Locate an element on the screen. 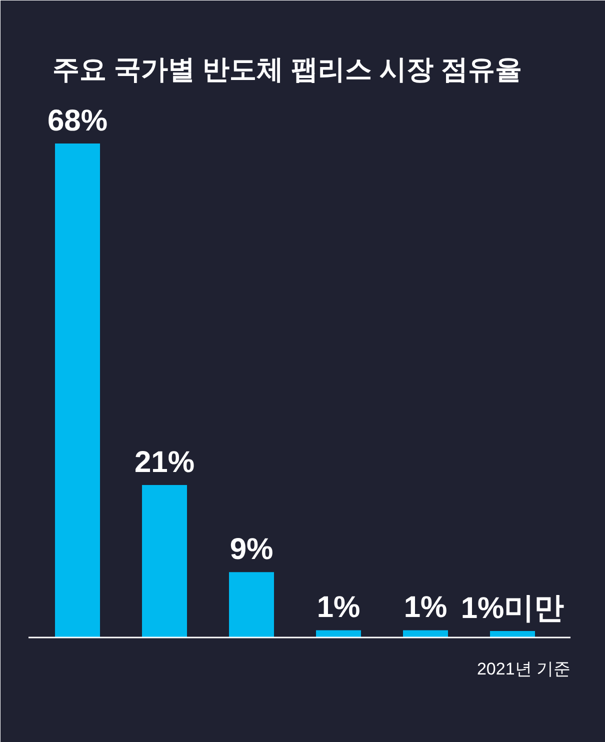 The width and height of the screenshot is (605, 742). data-label: 1%미만 is located at coordinates (512, 608).